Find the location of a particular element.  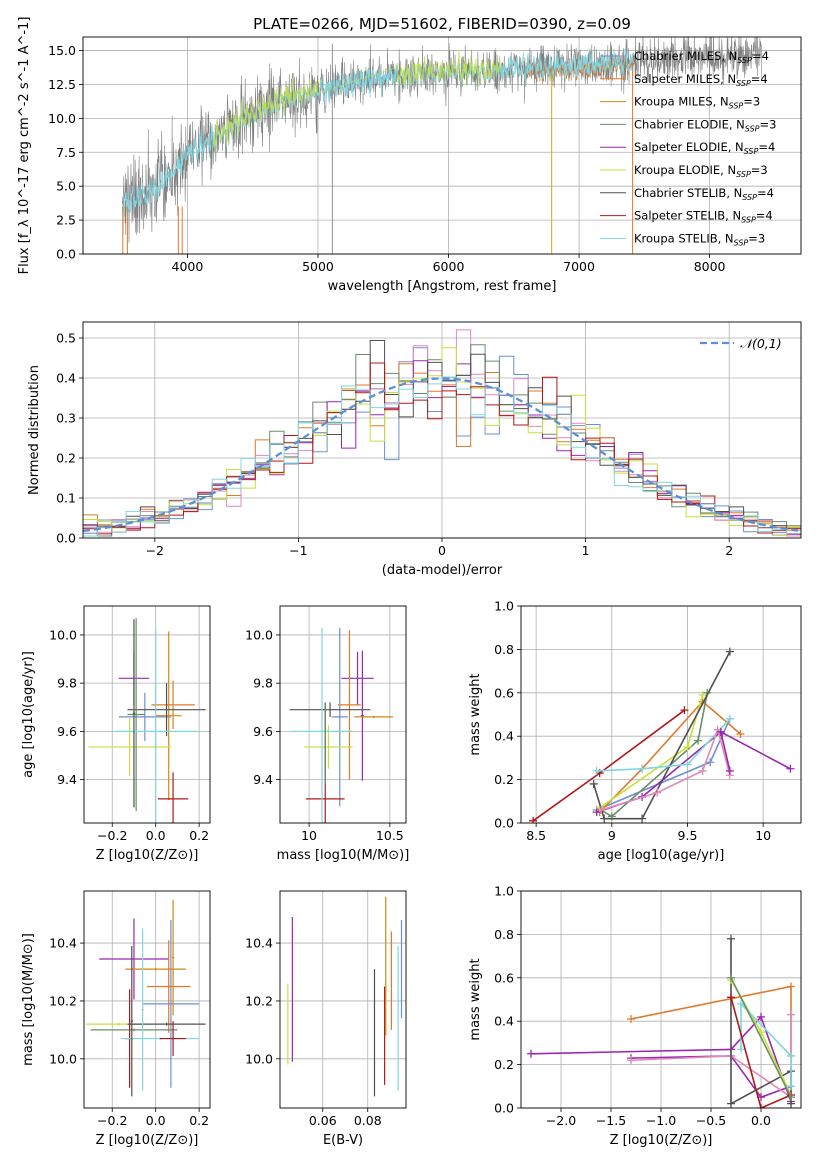

y-tick-label: 15.0 is located at coordinates (62, 50).